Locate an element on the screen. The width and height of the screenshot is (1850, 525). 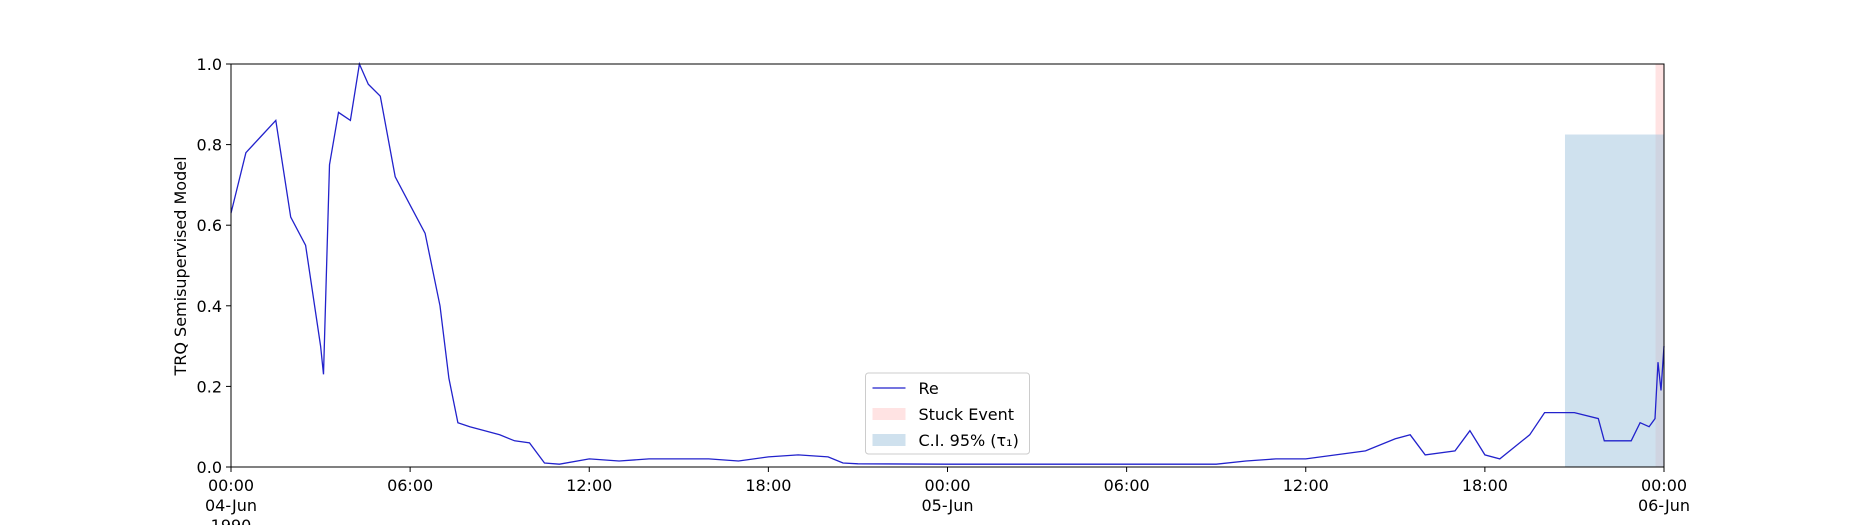
x-tick-label-line: 1990 is located at coordinates (231, 520).